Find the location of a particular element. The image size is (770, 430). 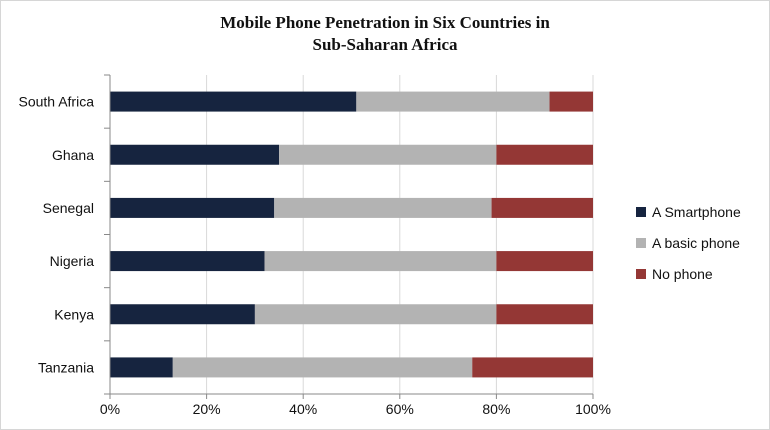

legend-label: A Smartphone is located at coordinates (696, 212).